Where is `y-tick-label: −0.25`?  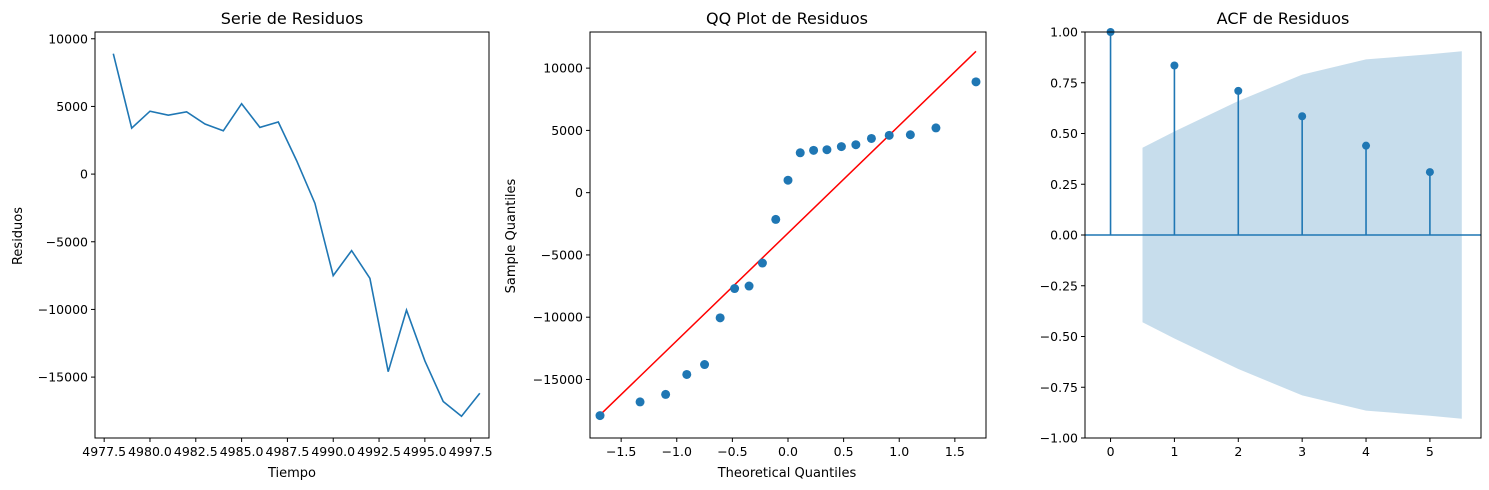
y-tick-label: −0.25 is located at coordinates (1059, 285).